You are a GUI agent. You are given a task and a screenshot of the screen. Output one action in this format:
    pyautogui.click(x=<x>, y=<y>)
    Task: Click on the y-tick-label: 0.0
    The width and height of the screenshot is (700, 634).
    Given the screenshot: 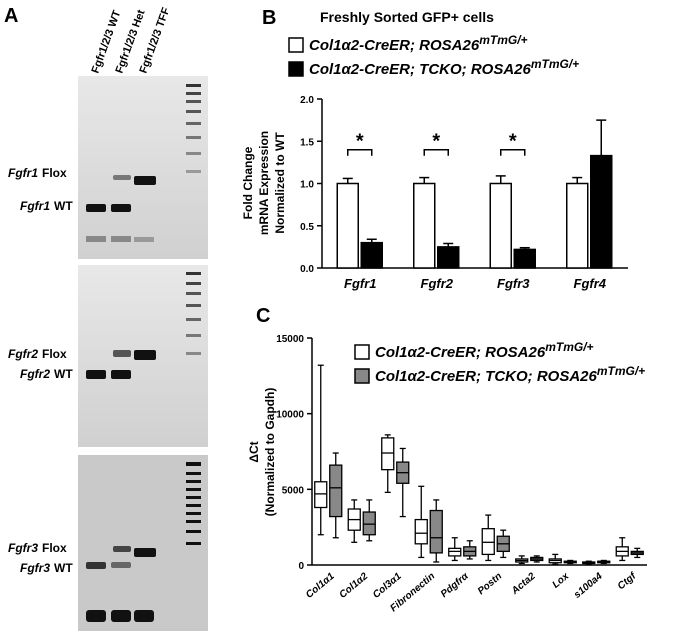 What is the action you would take?
    pyautogui.click(x=307, y=269)
    